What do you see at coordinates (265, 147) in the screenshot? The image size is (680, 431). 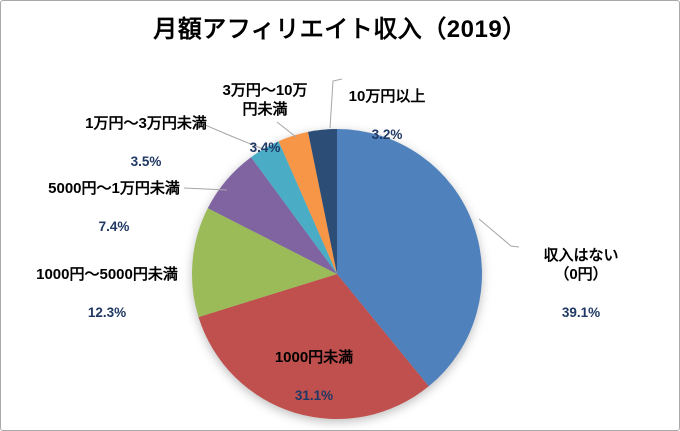 I see `callout-percent: 3.4%` at bounding box center [265, 147].